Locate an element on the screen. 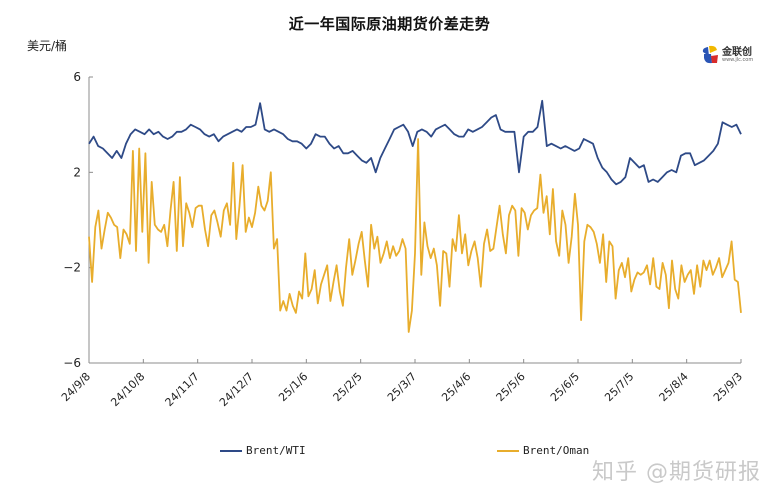 This screenshot has height=500, width=779. x-tick-label: 24/11/7 is located at coordinates (182, 389).